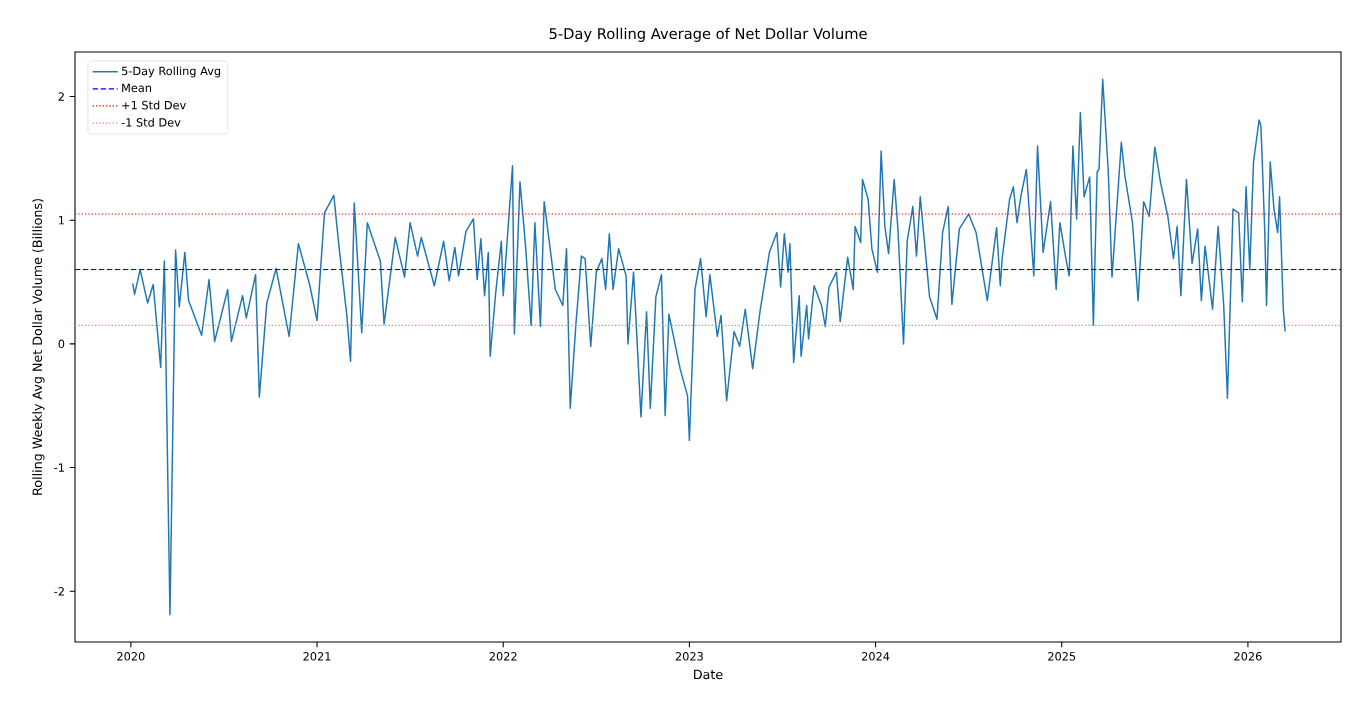 This screenshot has height=709, width=1349. I want to click on legend-label: Mean, so click(137, 88).